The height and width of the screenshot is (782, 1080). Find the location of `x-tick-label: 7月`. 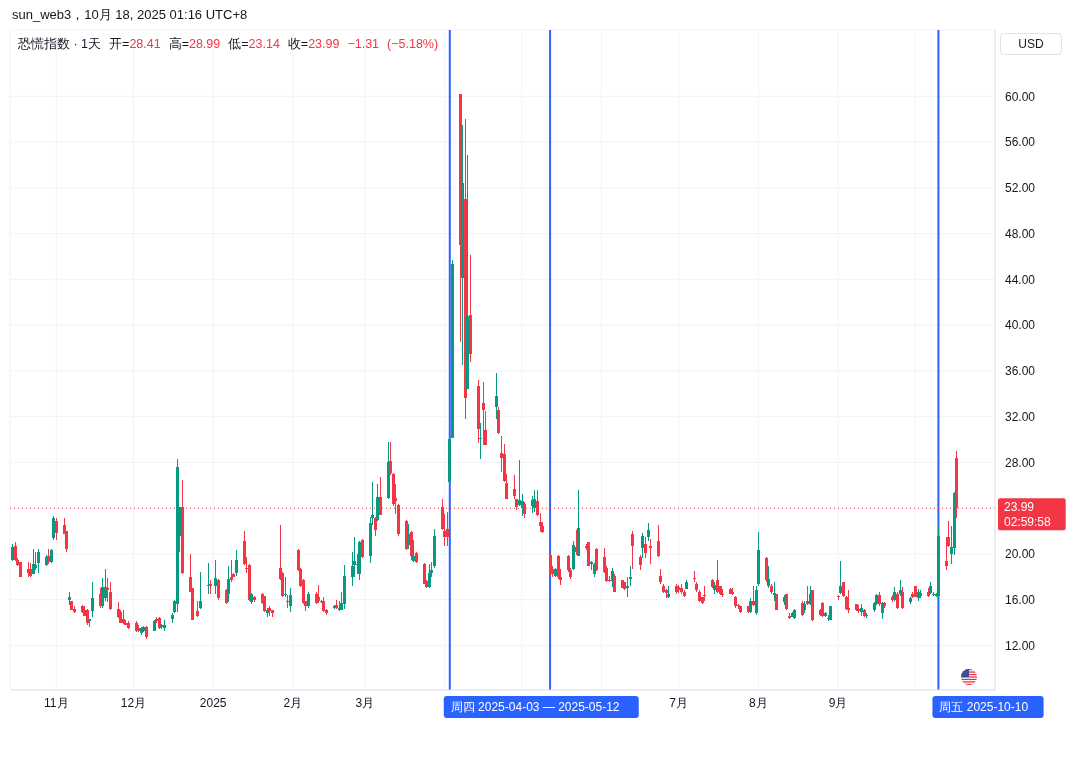

x-tick-label: 7月 is located at coordinates (679, 702).